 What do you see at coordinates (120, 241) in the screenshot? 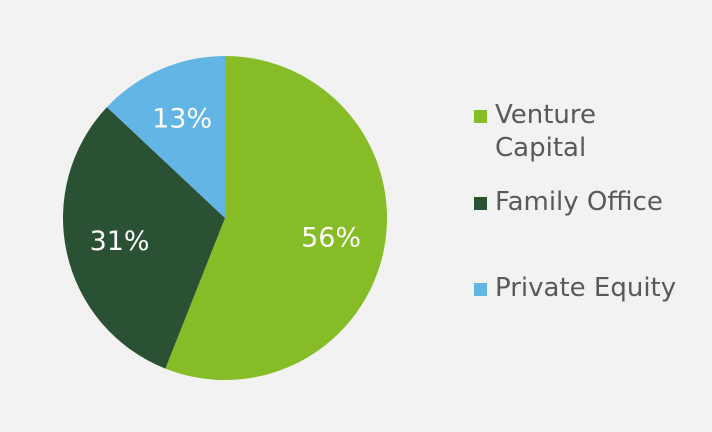
I see `data-label-family-office: 31%` at bounding box center [120, 241].